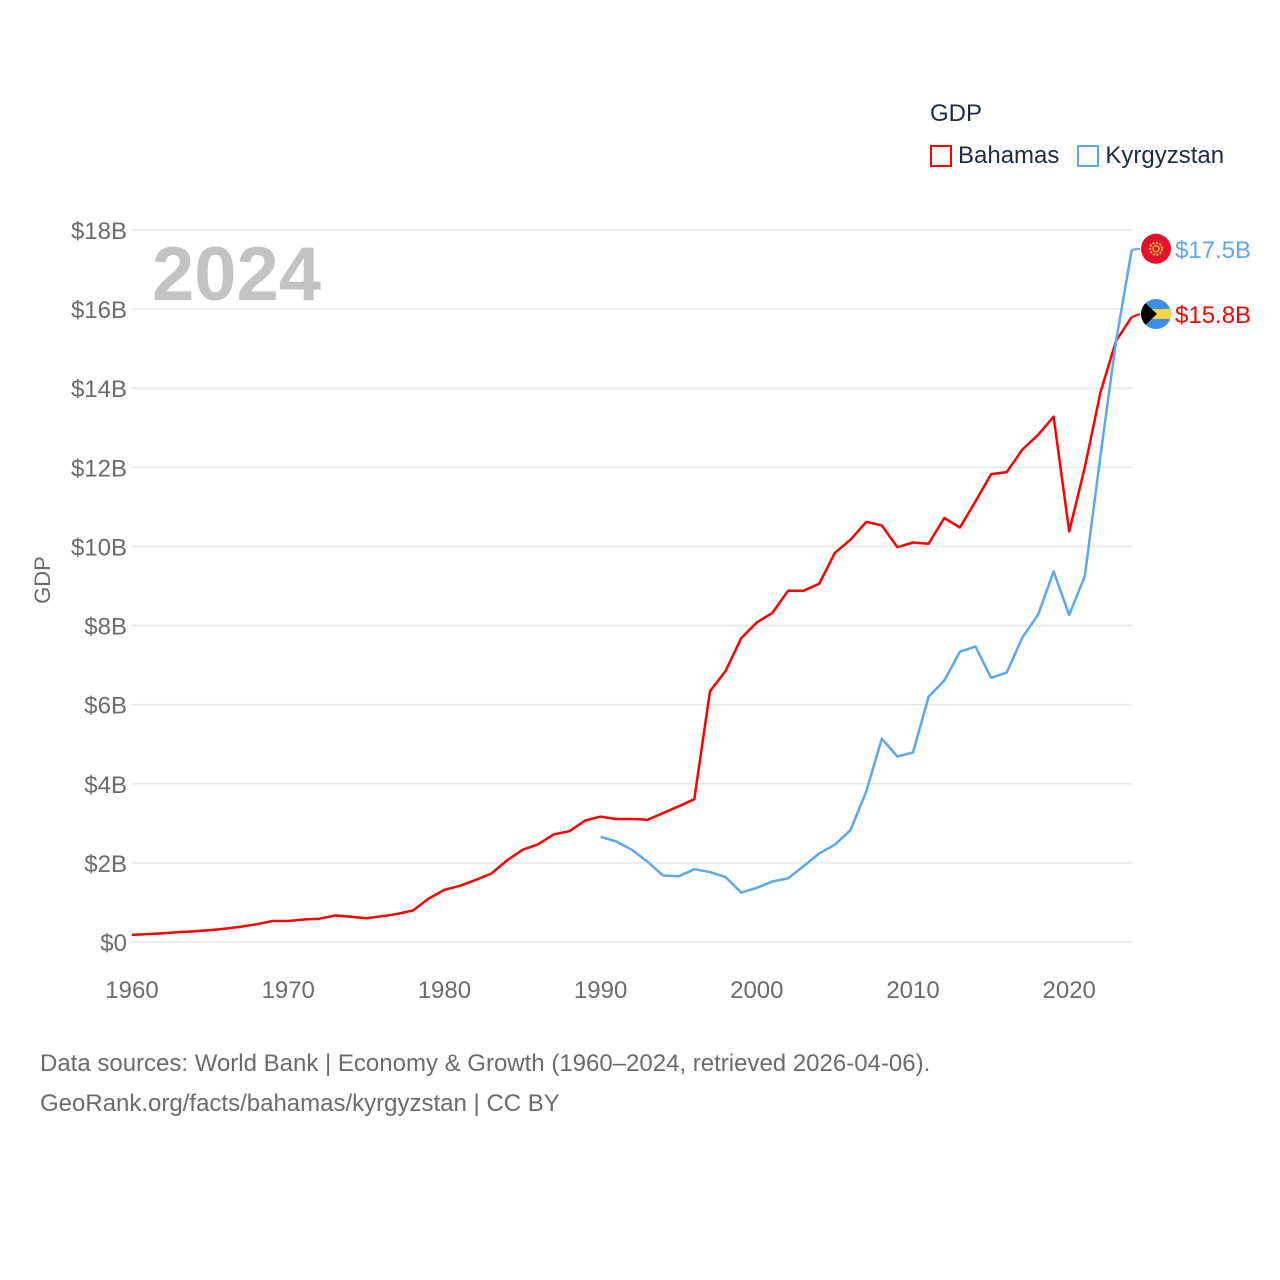 The width and height of the screenshot is (1280, 1280). What do you see at coordinates (1213, 315) in the screenshot?
I see `end-value-label: $15.8B` at bounding box center [1213, 315].